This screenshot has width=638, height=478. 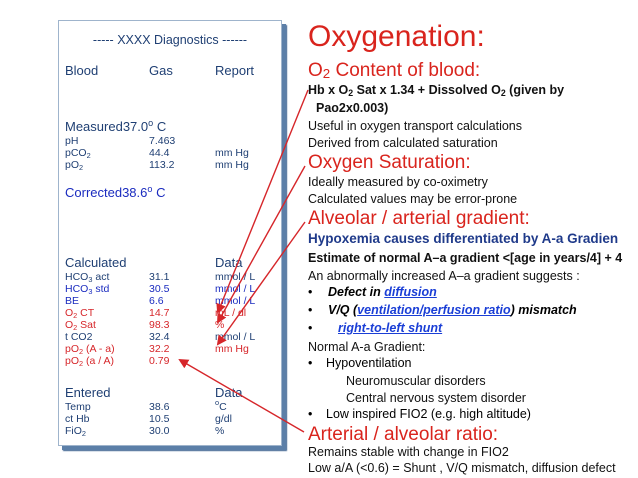 What do you see at coordinates (72, 141) in the screenshot?
I see `row-name: pH` at bounding box center [72, 141].